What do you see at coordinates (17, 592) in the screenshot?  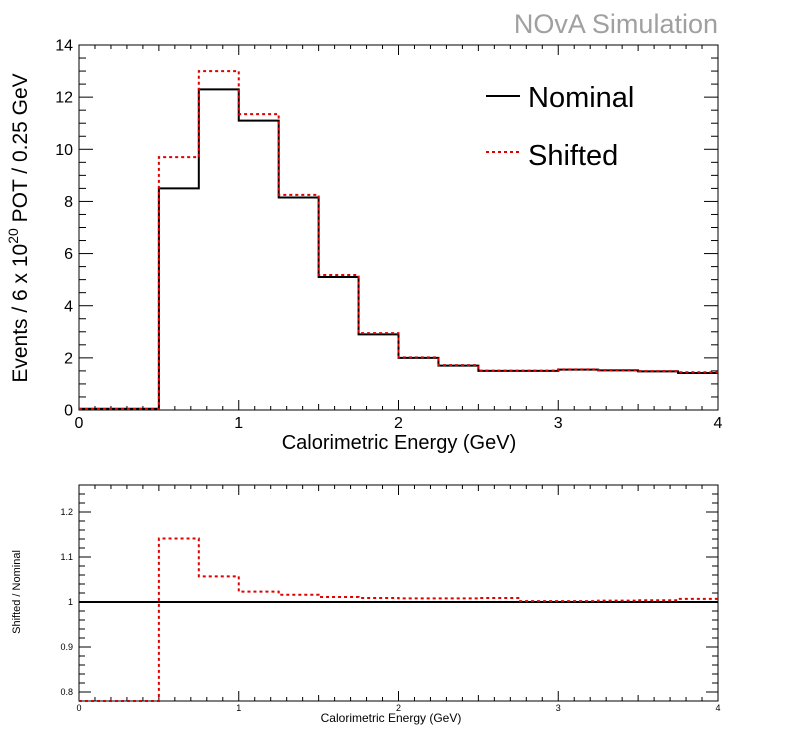 I see `bottom-y-axis-label: Shifted / Nominal` at bounding box center [17, 592].